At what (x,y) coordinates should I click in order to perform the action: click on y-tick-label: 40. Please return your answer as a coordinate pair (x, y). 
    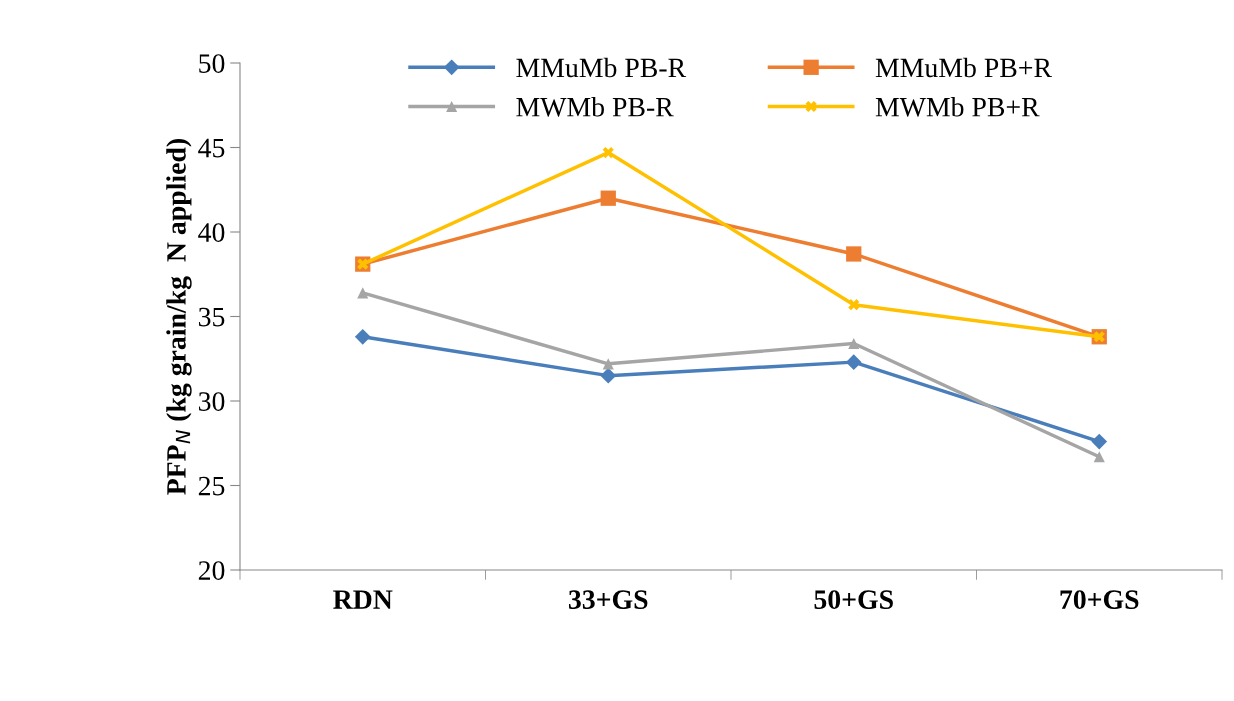
    Looking at the image, I should click on (211, 232).